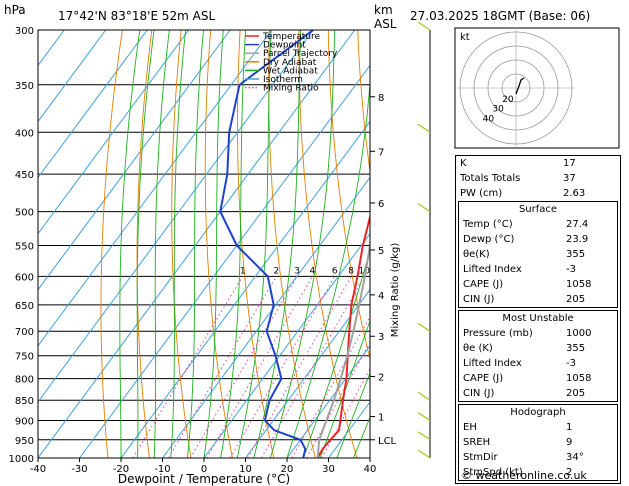 The height and width of the screenshot is (486, 629). Describe the element at coordinates (24, 306) in the screenshot. I see `pressure-tick-label: 650` at that location.